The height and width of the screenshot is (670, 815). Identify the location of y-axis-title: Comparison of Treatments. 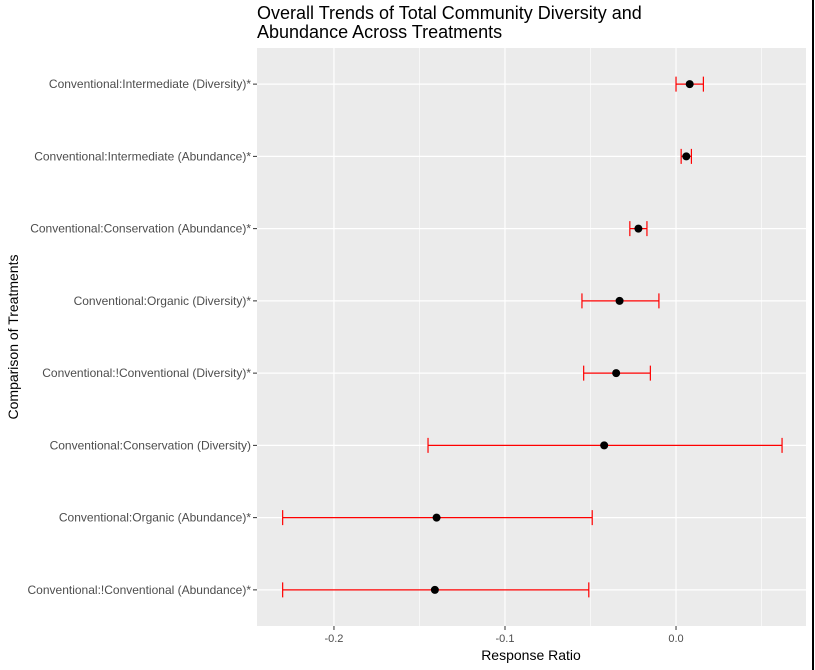
(13, 337).